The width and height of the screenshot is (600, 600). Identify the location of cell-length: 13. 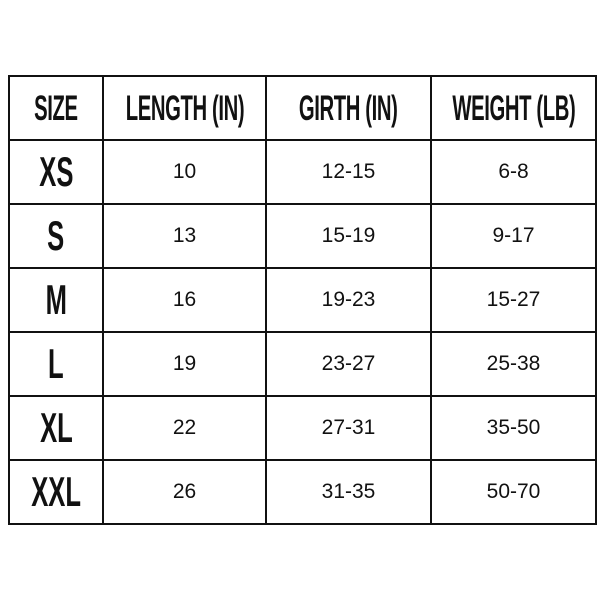
(184, 236).